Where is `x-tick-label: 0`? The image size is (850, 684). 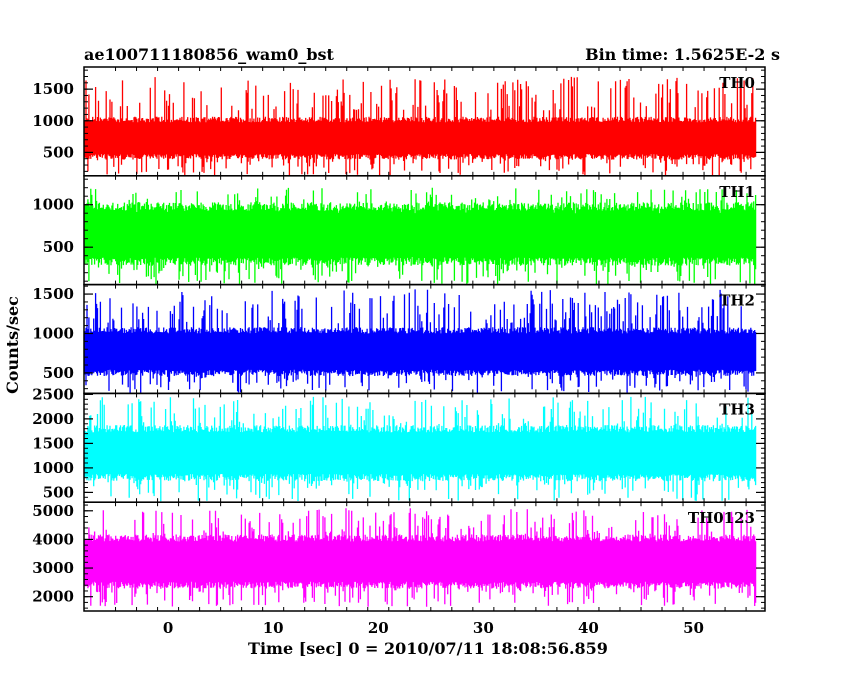 x-tick-label: 0 is located at coordinates (168, 628).